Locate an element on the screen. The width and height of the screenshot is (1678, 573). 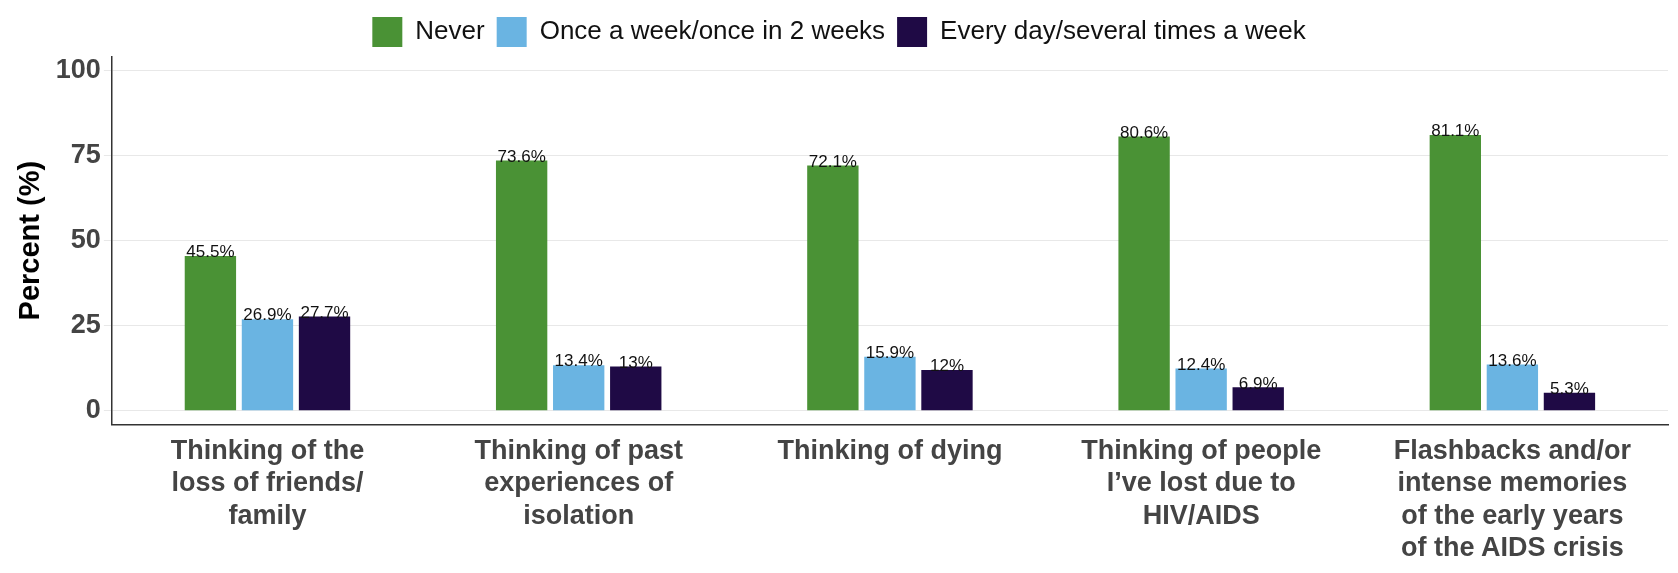
data-label: 12.4% is located at coordinates (1201, 364).